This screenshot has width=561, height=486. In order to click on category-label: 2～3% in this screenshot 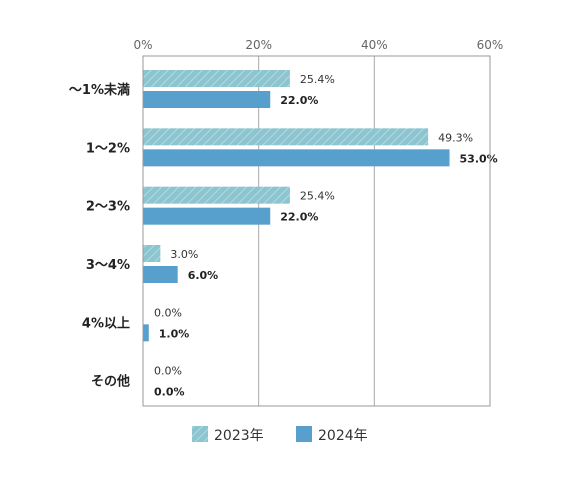, I will do `click(108, 207)`.